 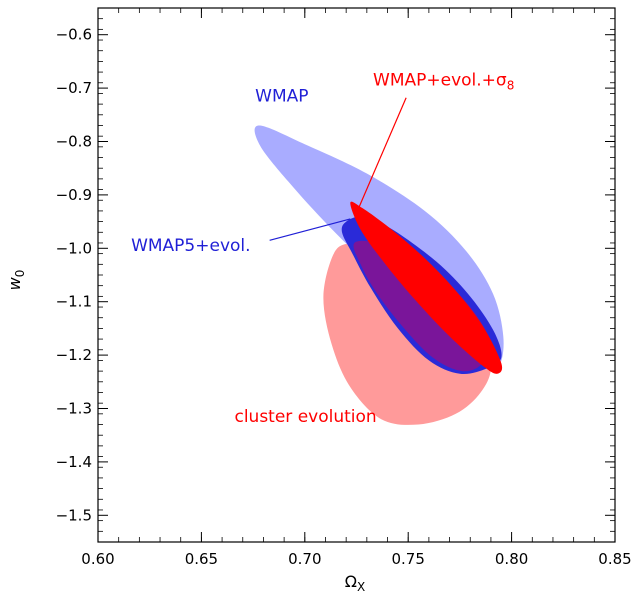 I want to click on annotation-wmap-evol: WMAP+evol.+σ8, so click(x=443, y=81).